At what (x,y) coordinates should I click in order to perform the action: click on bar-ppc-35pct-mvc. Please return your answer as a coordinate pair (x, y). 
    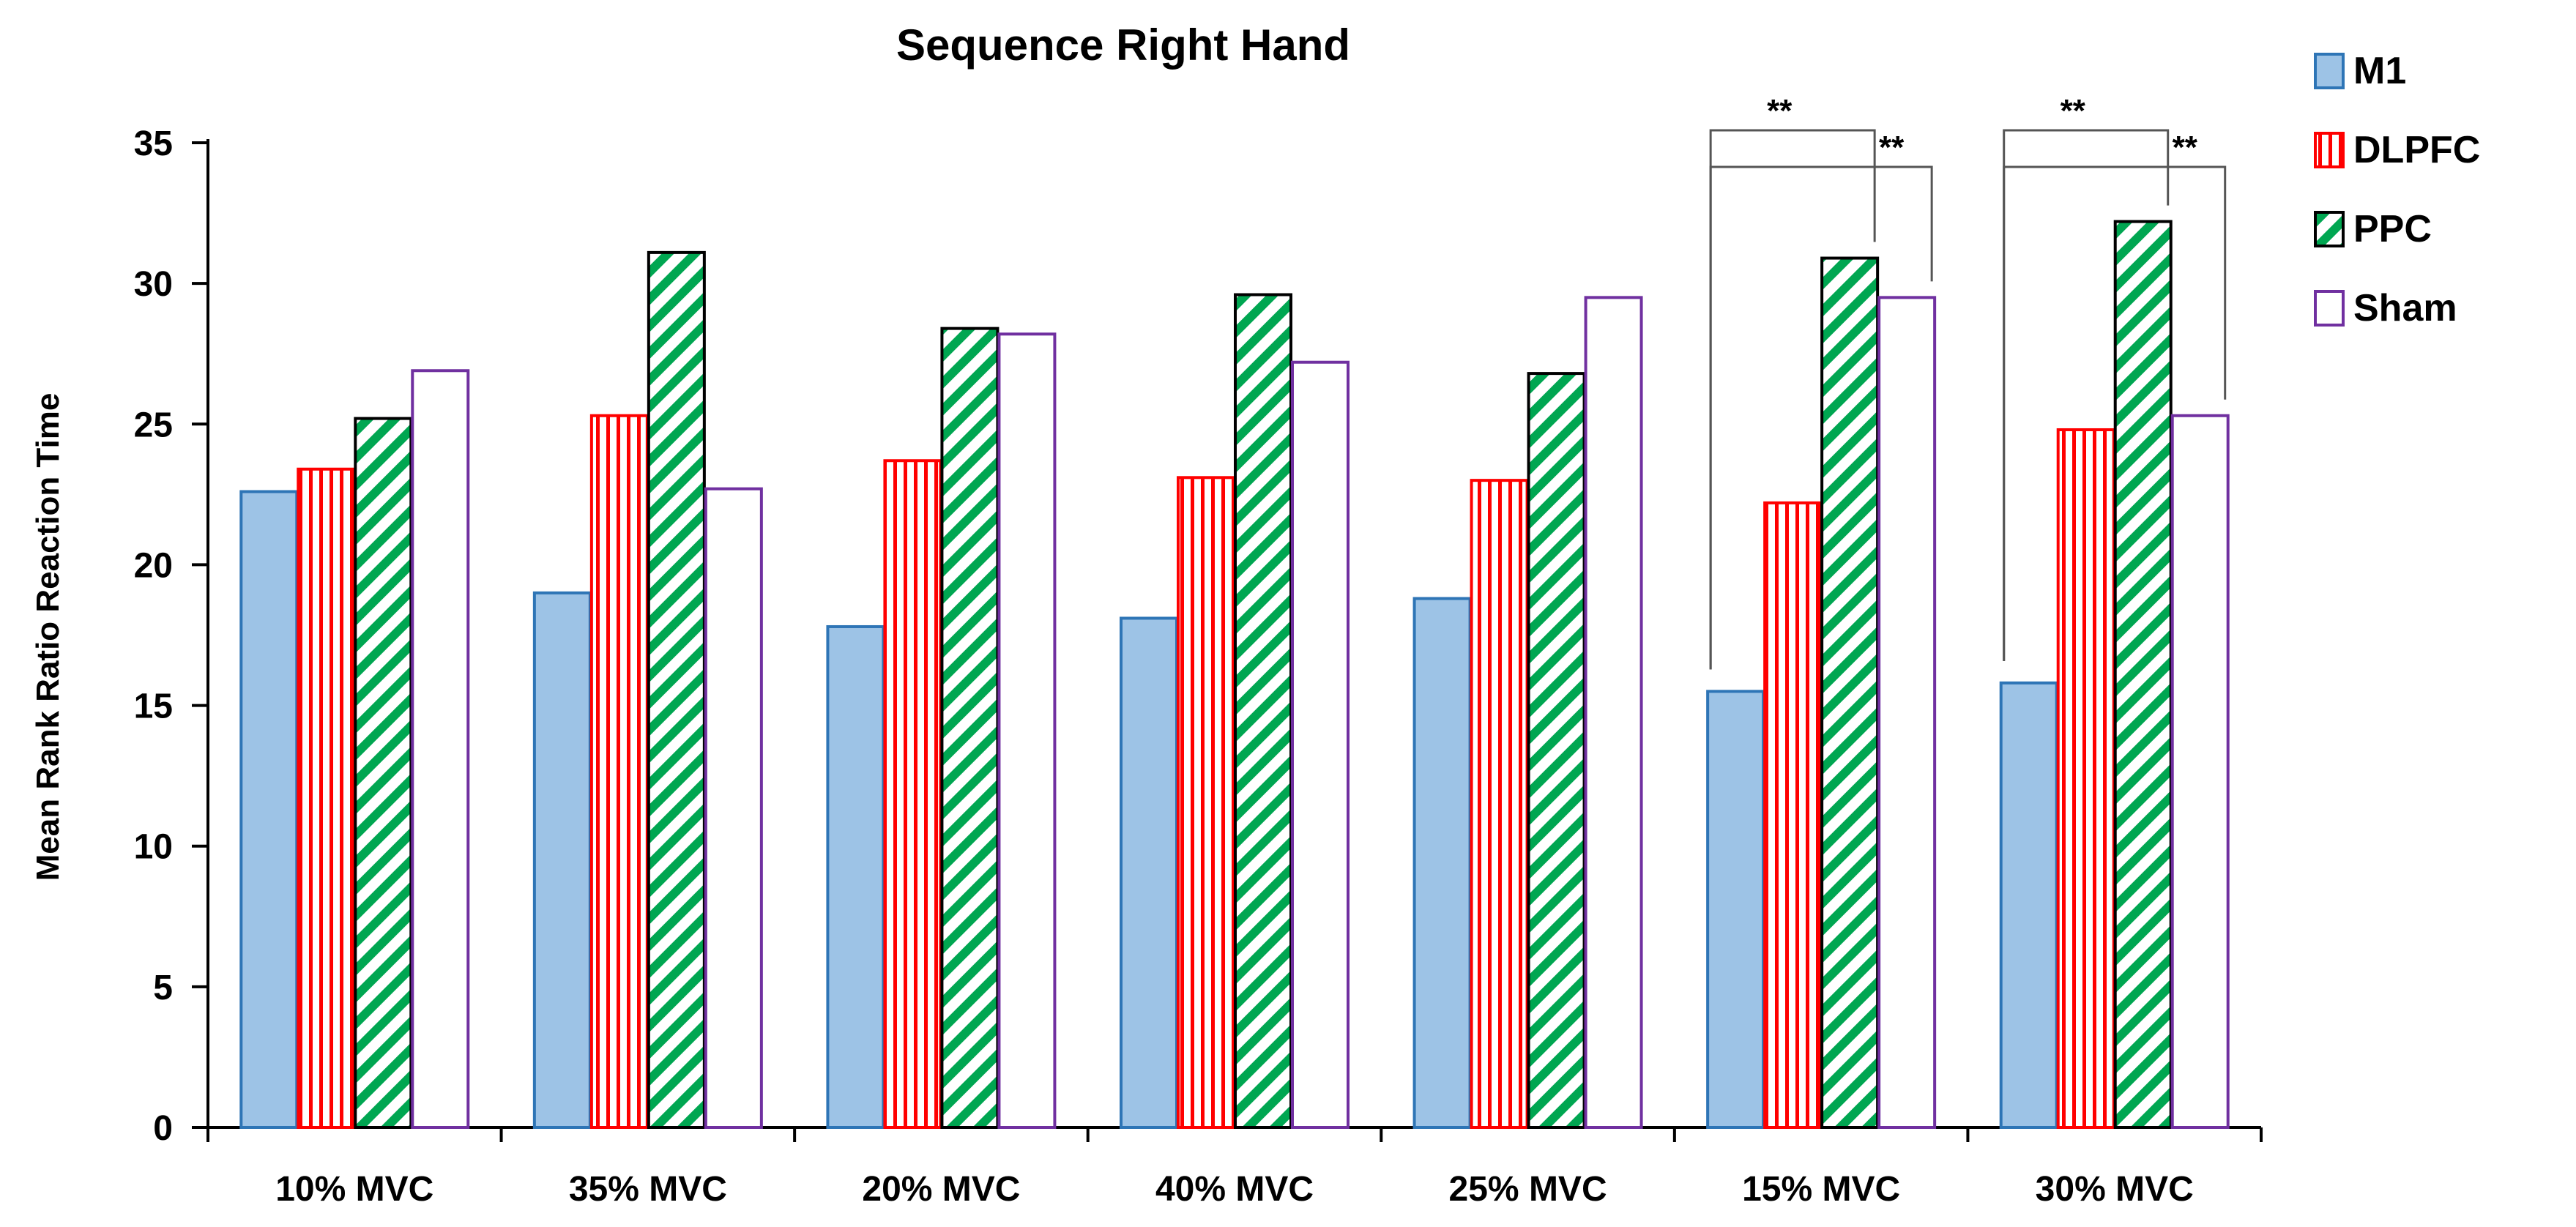
    Looking at the image, I should click on (676, 689).